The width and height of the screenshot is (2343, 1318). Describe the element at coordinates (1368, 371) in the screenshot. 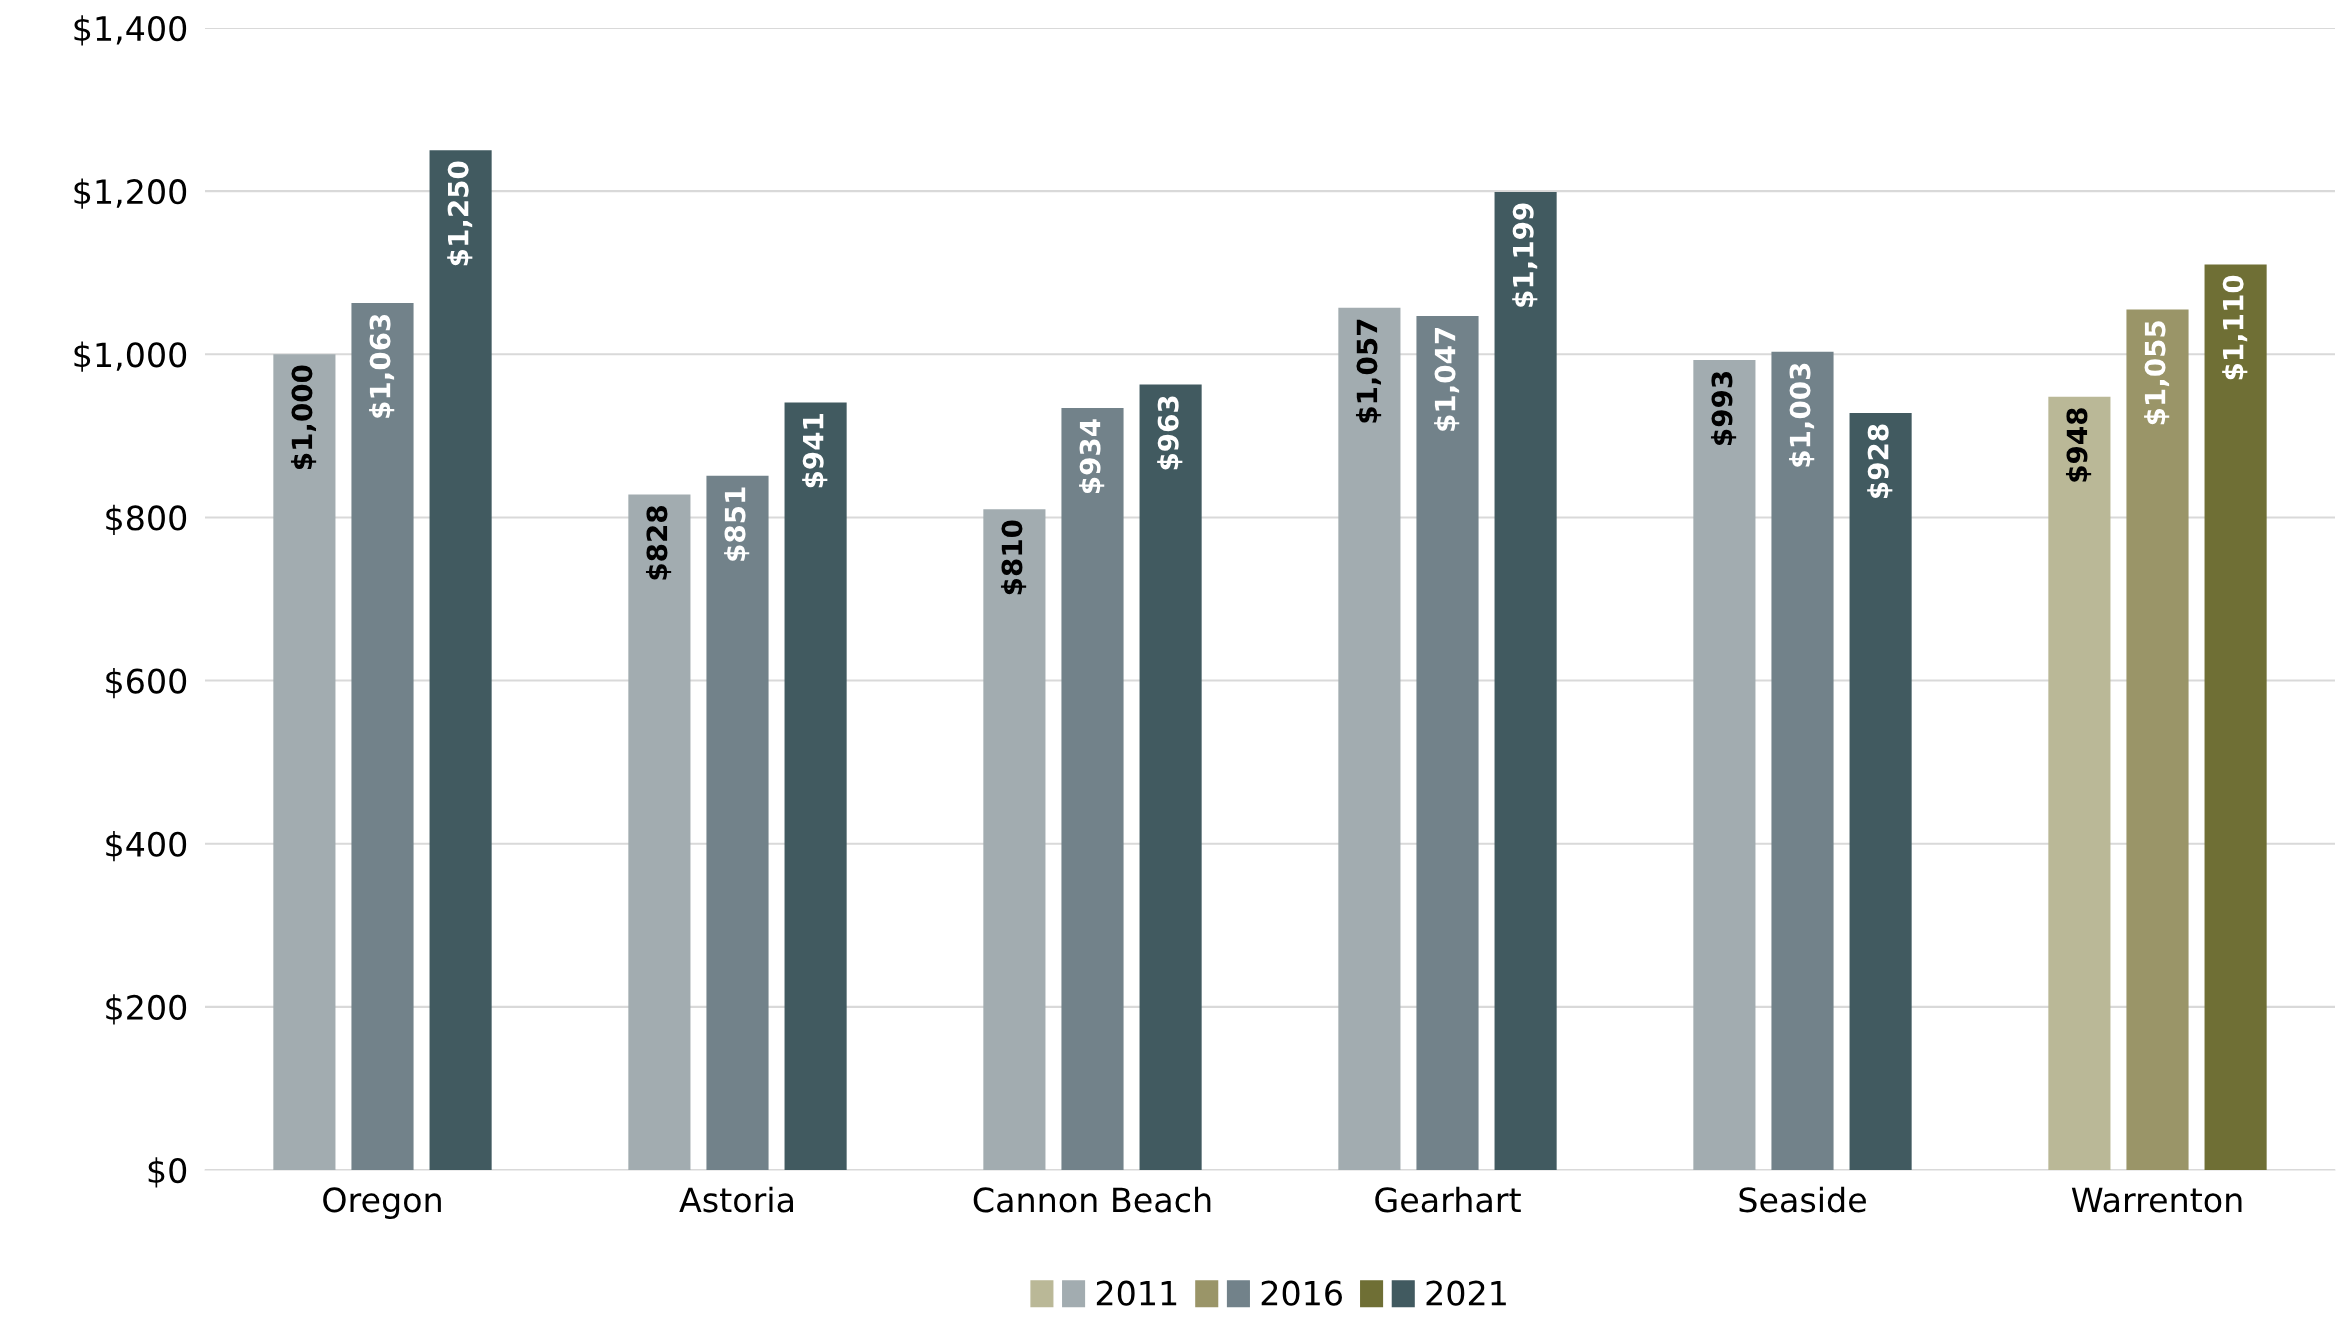

I see `data-label: $1,057` at that location.